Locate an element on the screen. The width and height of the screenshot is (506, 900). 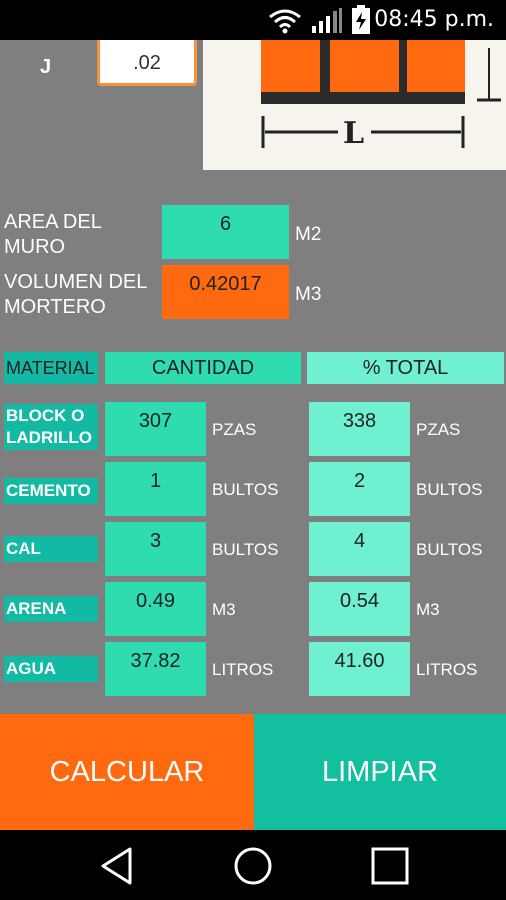
material-cemento: CEMENTO is located at coordinates (51, 491).